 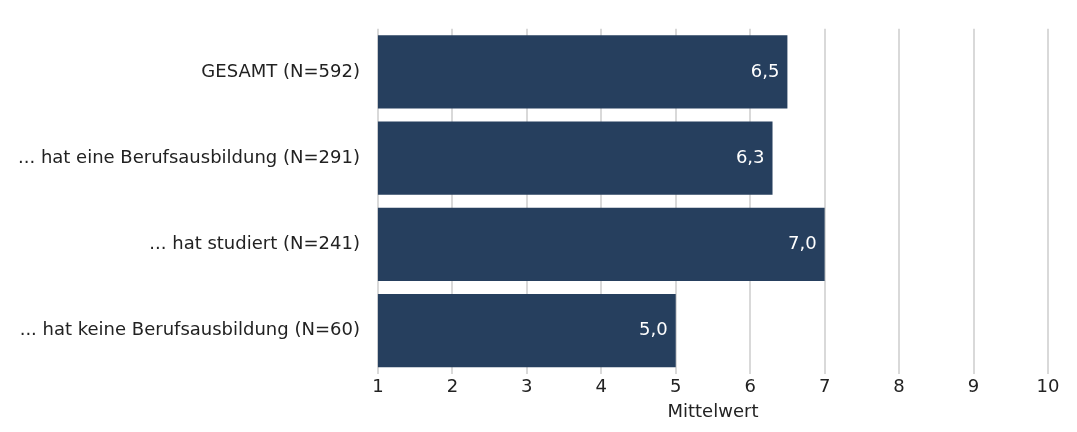 I want to click on data-label: 6,5, so click(x=765, y=70).